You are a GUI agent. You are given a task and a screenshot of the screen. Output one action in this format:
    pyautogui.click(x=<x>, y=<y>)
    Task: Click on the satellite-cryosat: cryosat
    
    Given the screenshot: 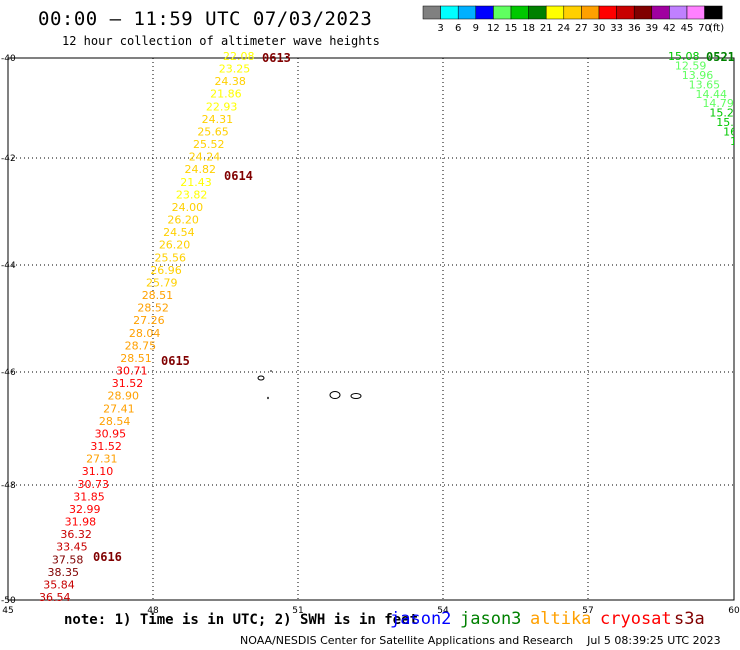 What is the action you would take?
    pyautogui.click(x=636, y=619)
    